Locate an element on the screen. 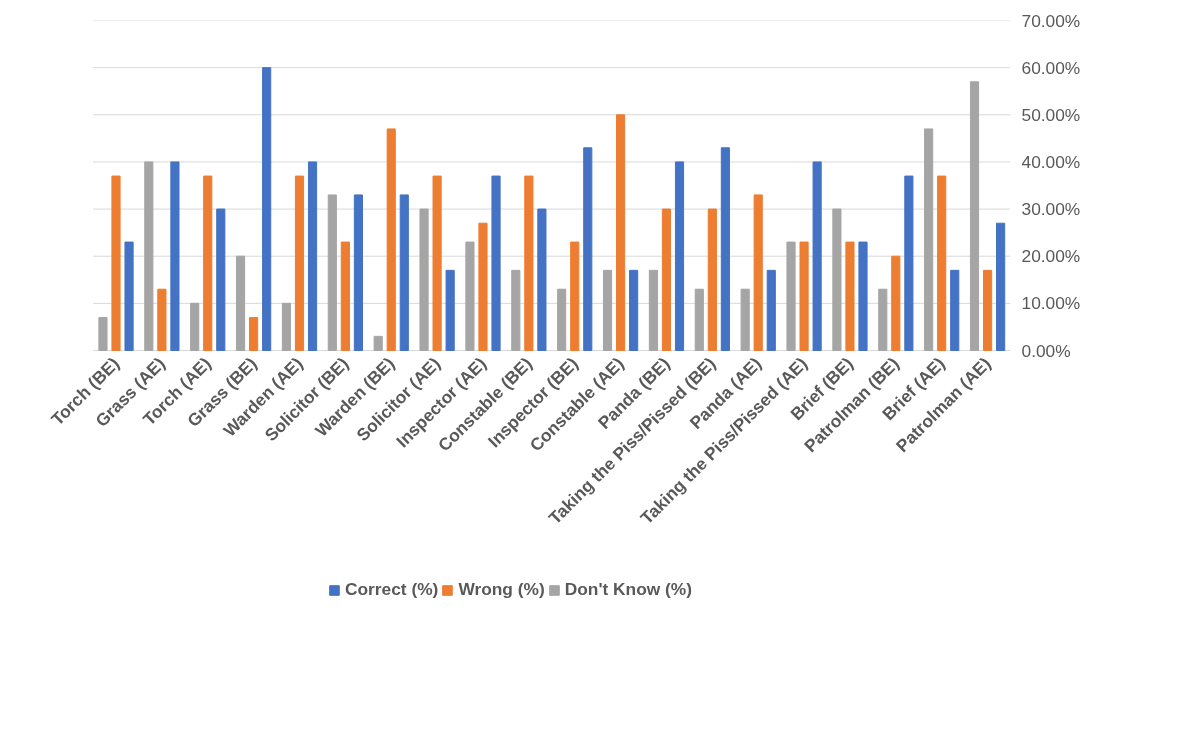  y-tick-label: 70.00% is located at coordinates (1051, 20).